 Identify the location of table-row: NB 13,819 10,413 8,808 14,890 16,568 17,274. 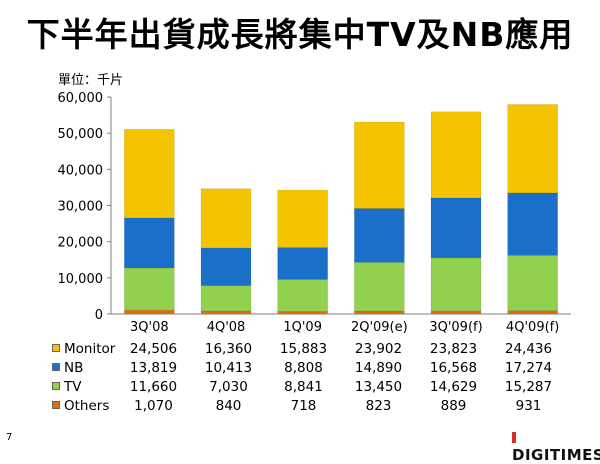
(309, 367).